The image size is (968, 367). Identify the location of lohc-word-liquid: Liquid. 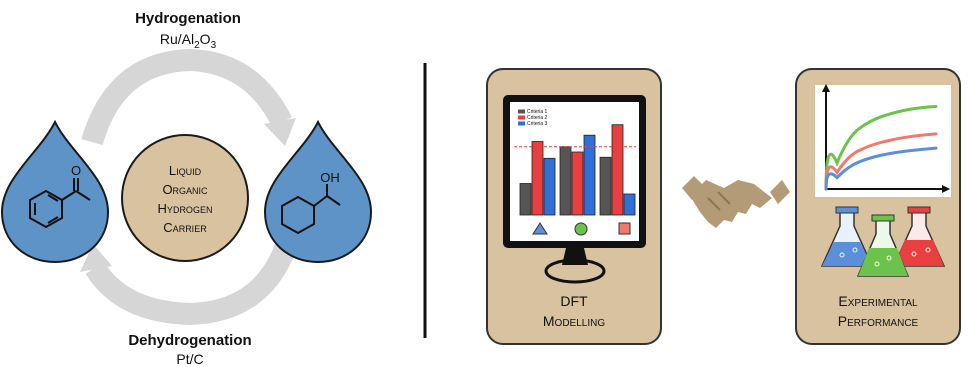
(185, 170).